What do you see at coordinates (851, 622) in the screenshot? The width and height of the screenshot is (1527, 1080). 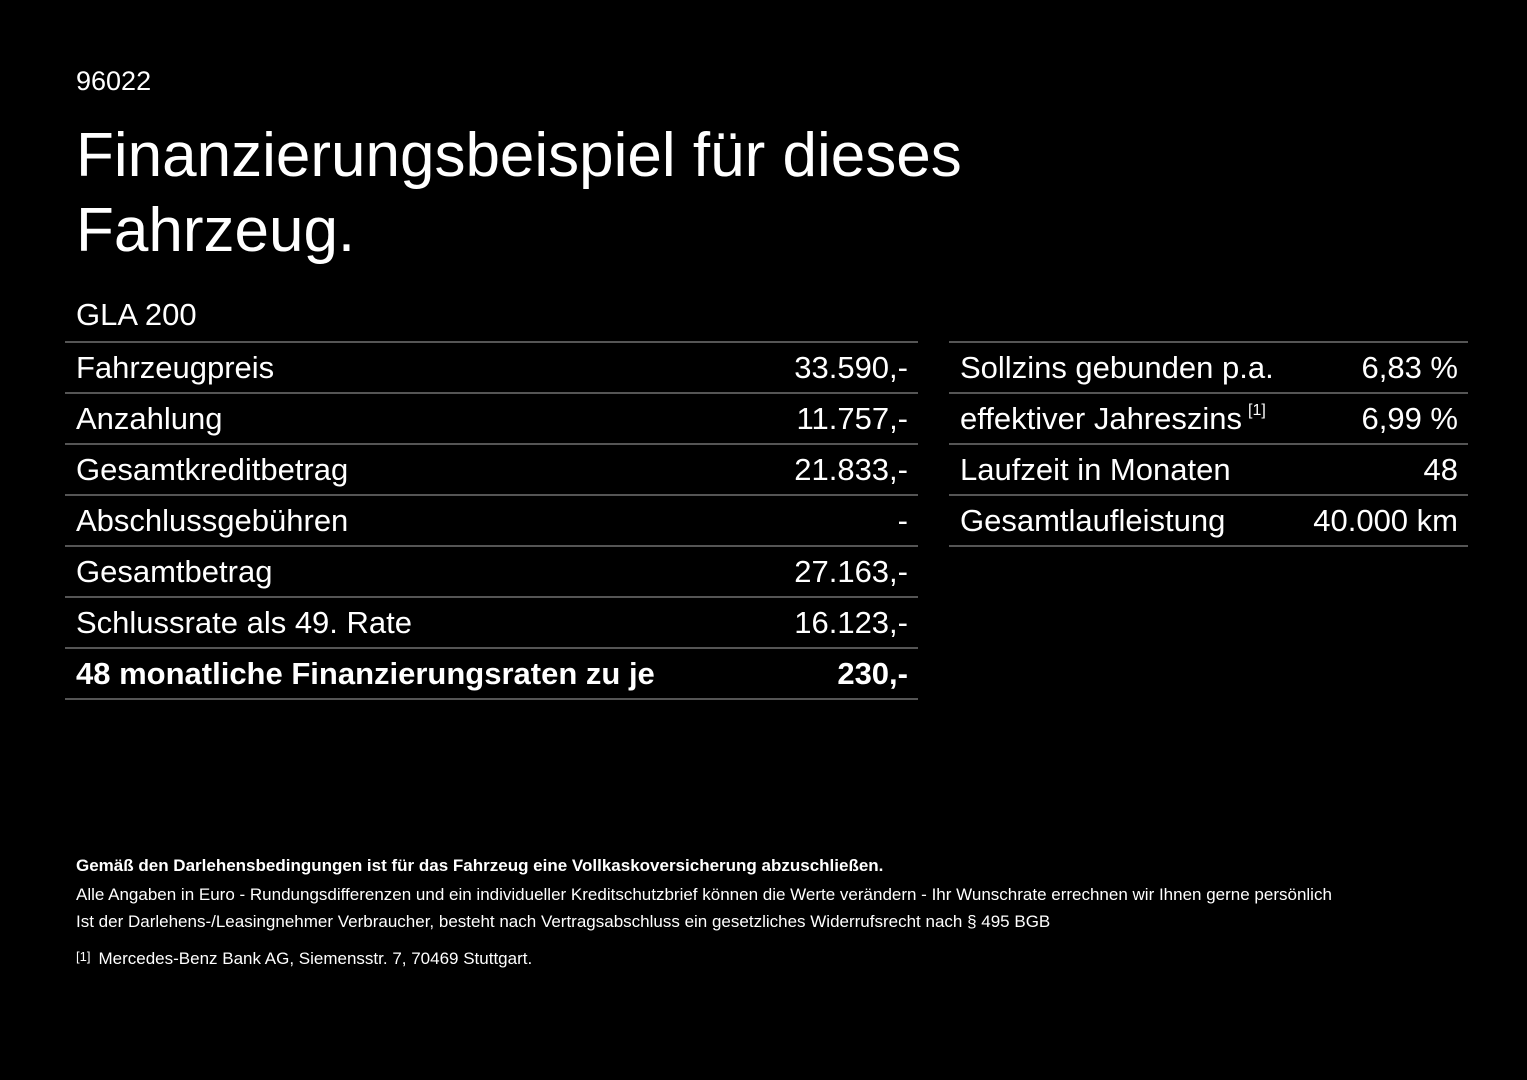 I see `row-value: 16.123,-` at bounding box center [851, 622].